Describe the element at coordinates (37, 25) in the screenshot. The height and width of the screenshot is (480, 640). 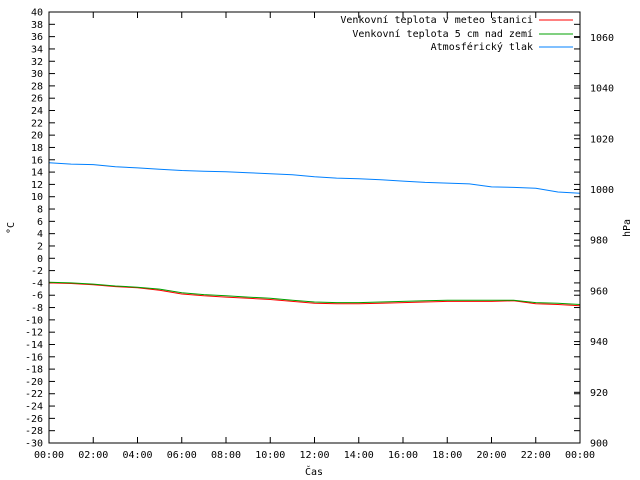
I see `y-tick-label: 38` at that location.